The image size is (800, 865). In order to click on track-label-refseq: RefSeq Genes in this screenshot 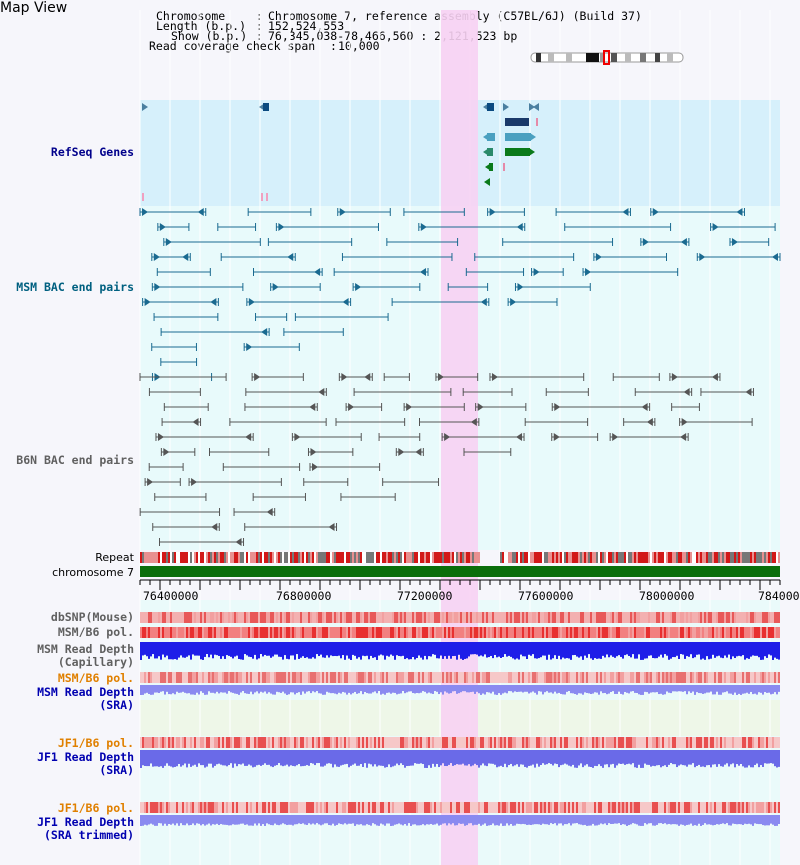, I will do `click(92, 152)`.